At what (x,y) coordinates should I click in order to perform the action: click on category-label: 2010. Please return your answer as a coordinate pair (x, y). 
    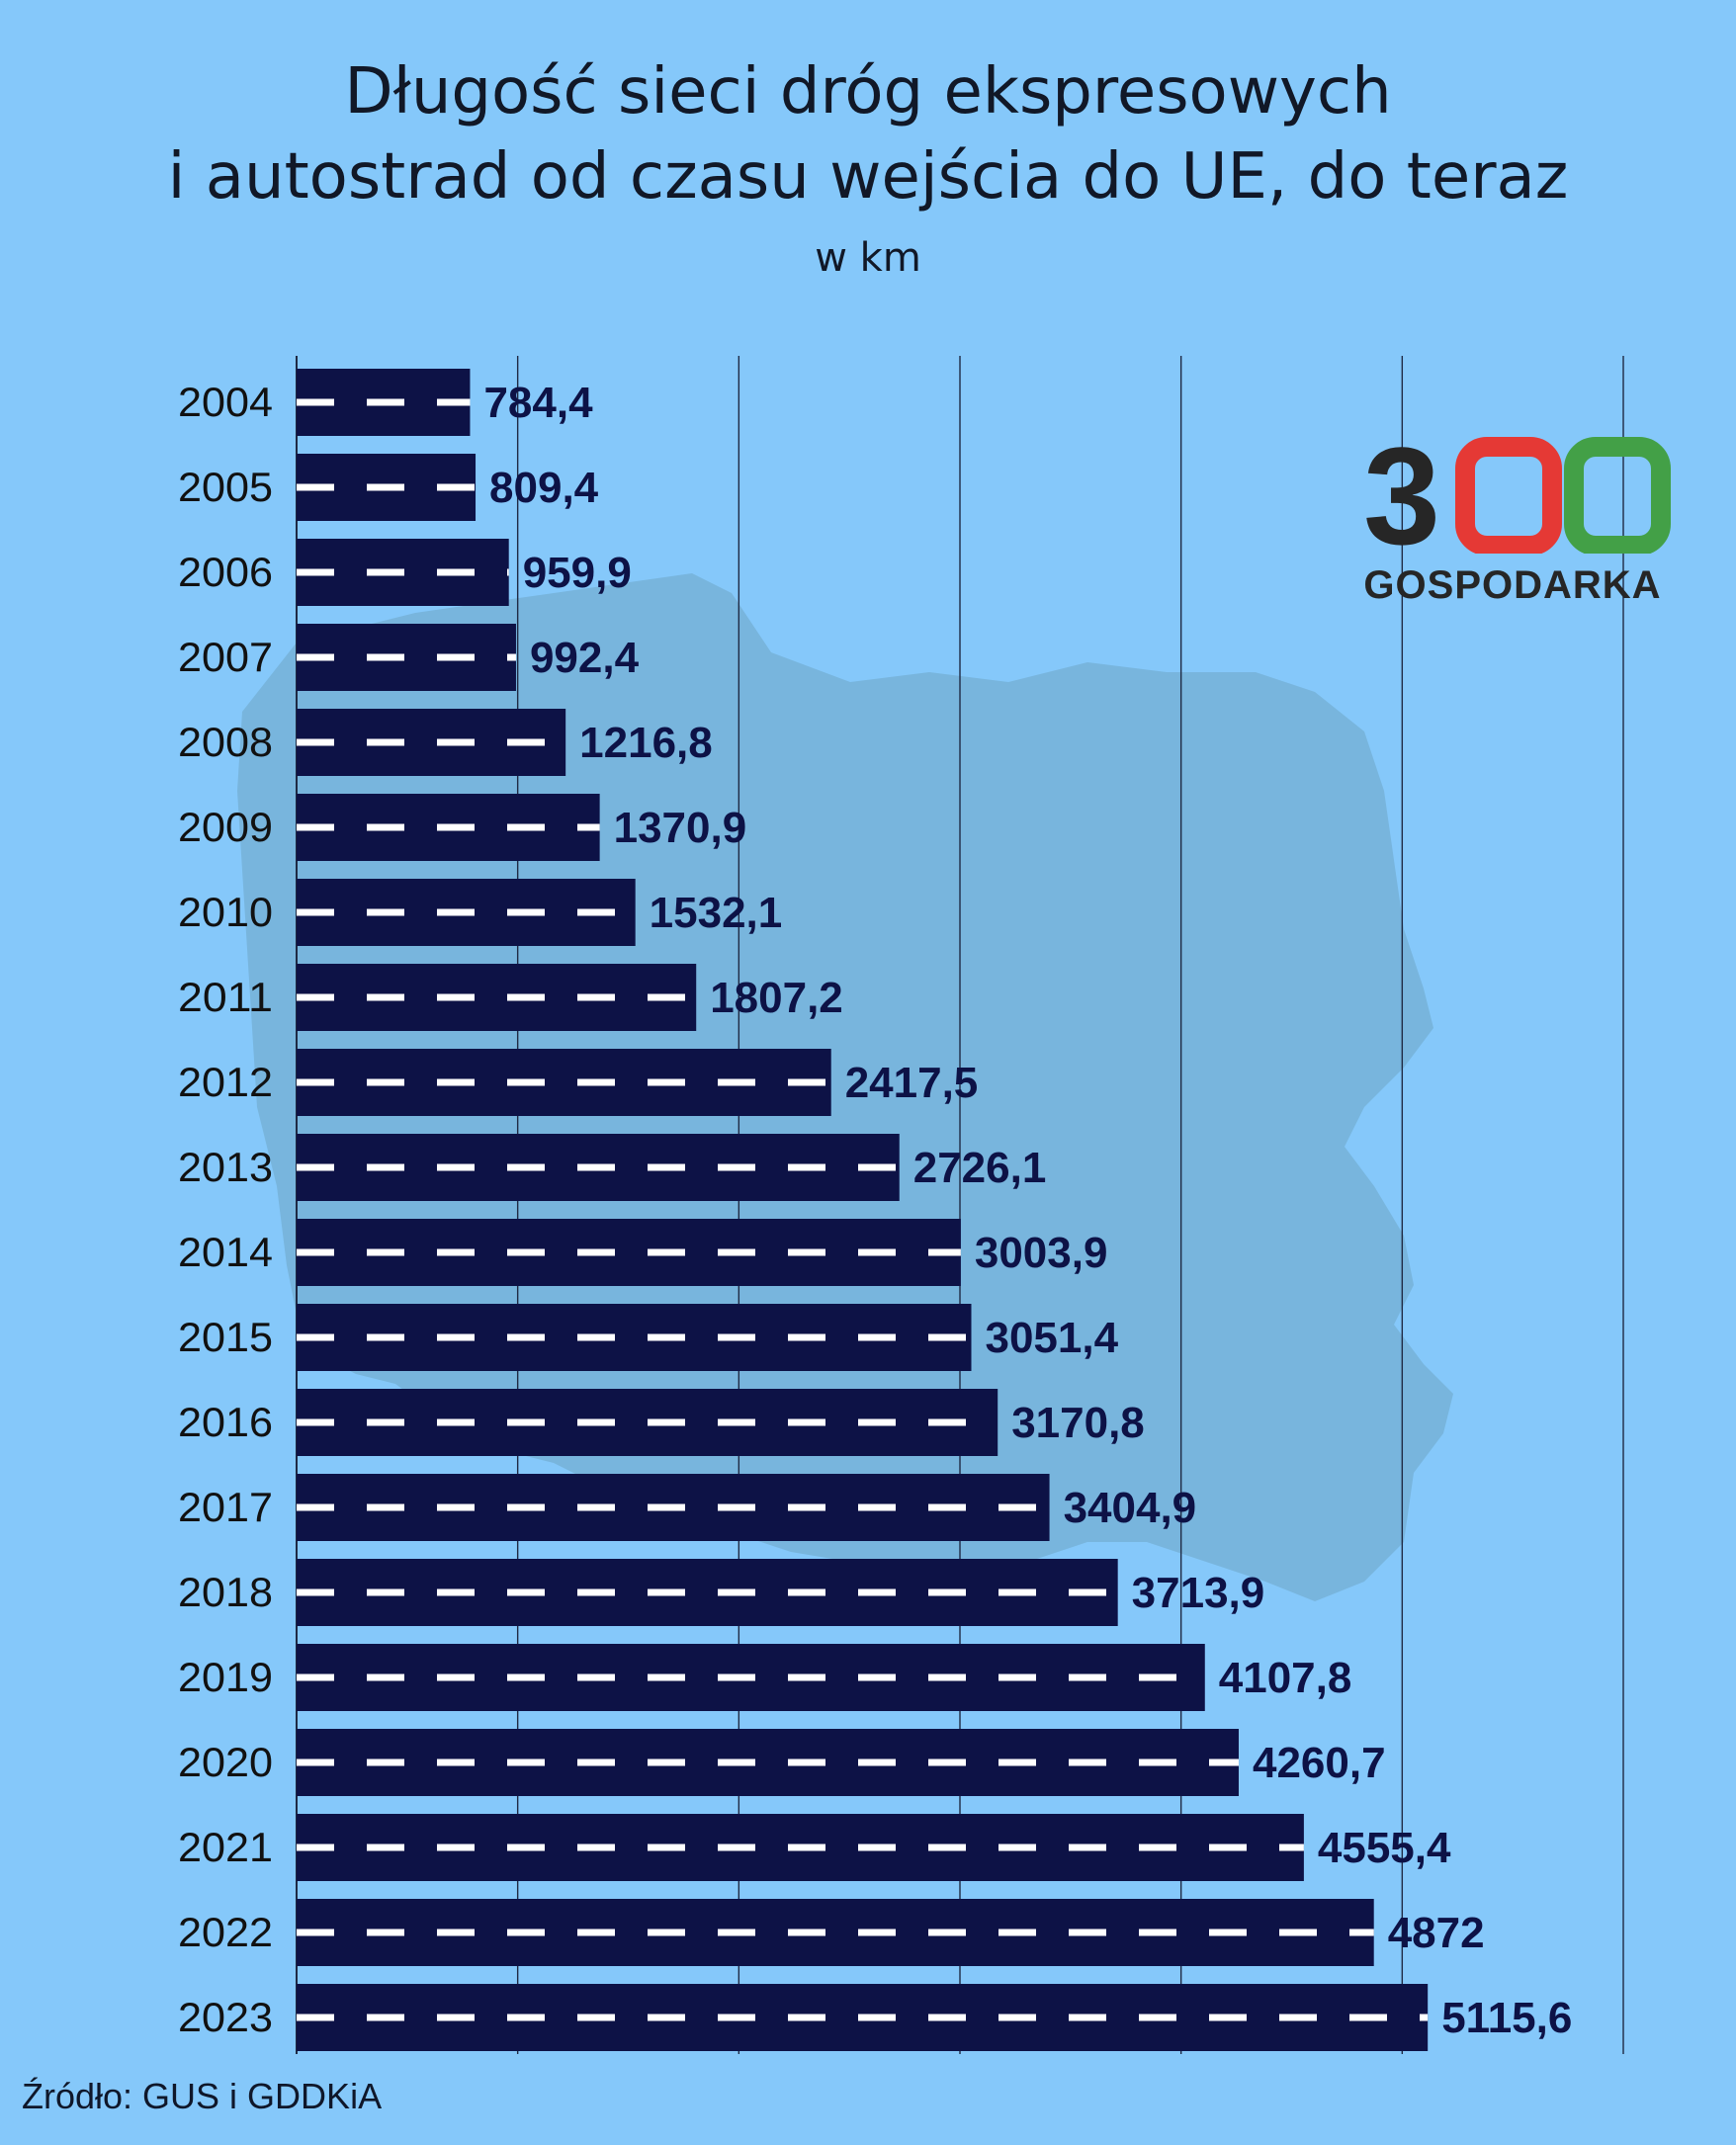
    Looking at the image, I should click on (225, 912).